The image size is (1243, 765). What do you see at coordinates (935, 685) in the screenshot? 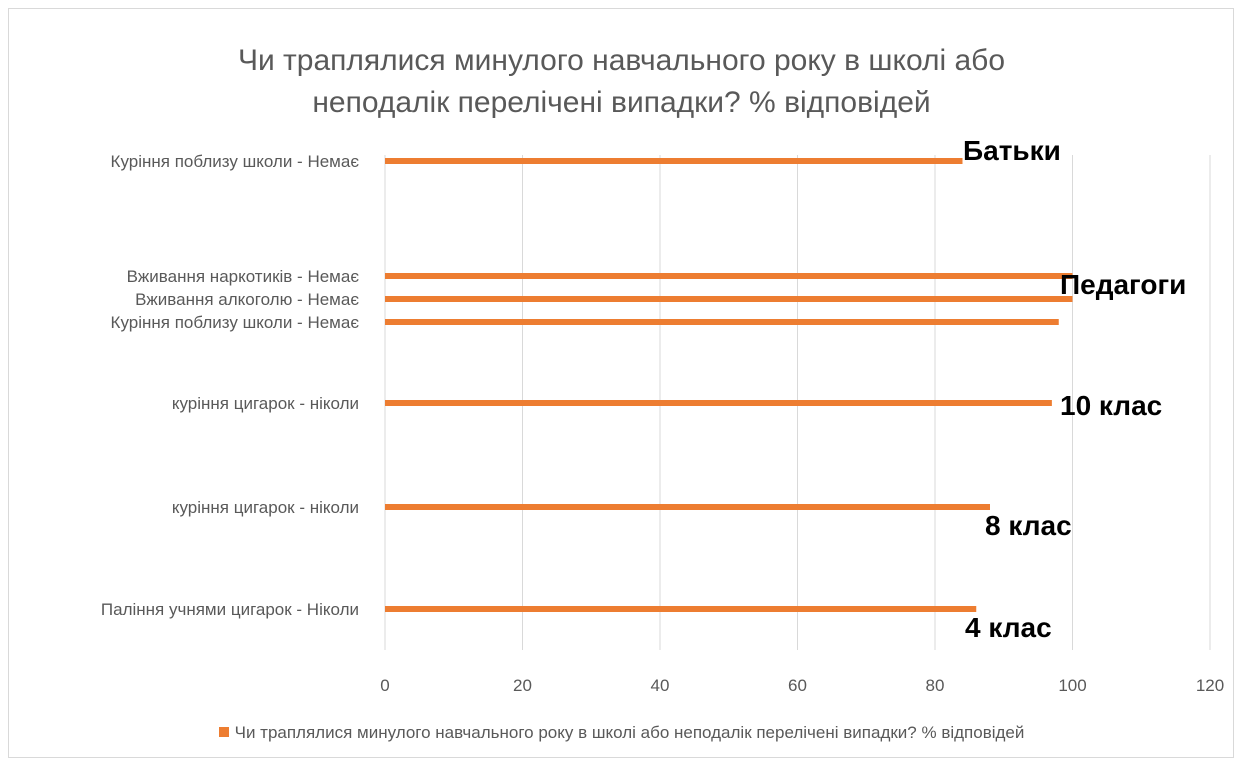
I see `x-tick-label: 80` at bounding box center [935, 685].